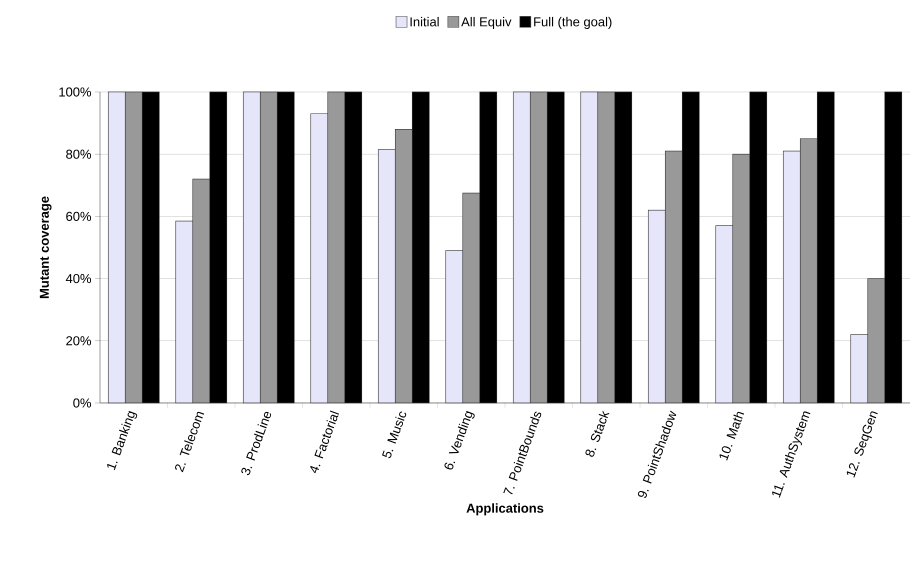  What do you see at coordinates (732, 436) in the screenshot?
I see `x-tick-label: 10. Math` at bounding box center [732, 436].